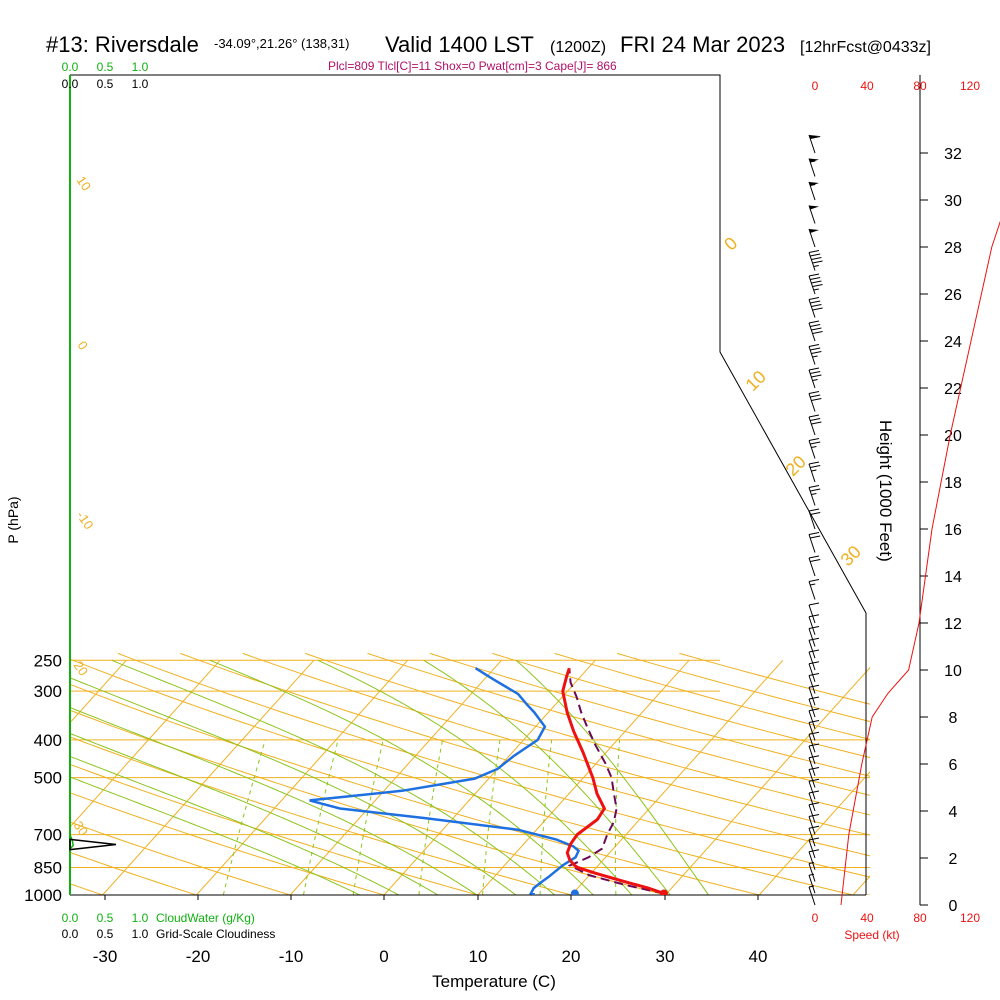 Image resolution: width=1000 pixels, height=1000 pixels. What do you see at coordinates (70, 918) in the screenshot?
I see `cloudwater-bottom-tick: 0.0` at bounding box center [70, 918].